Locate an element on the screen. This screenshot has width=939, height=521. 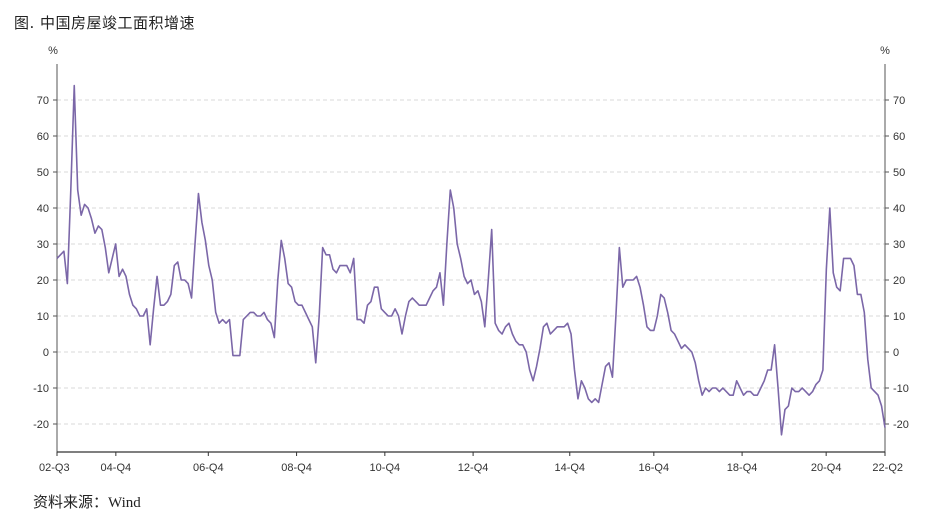
source-note: 资料来源：Wind is located at coordinates (87, 501).